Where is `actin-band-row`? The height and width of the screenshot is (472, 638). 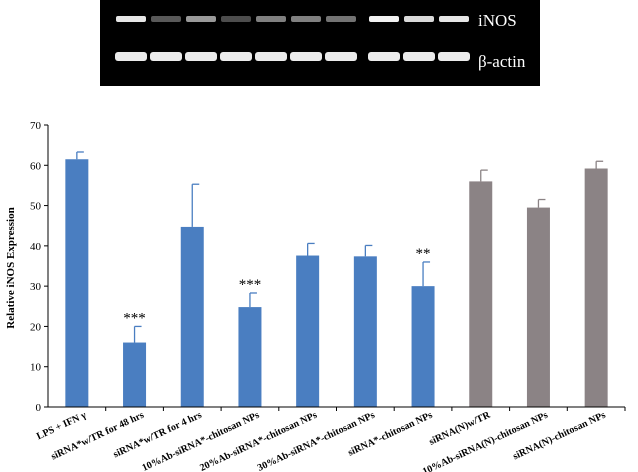 actin-band-row is located at coordinates (292, 56).